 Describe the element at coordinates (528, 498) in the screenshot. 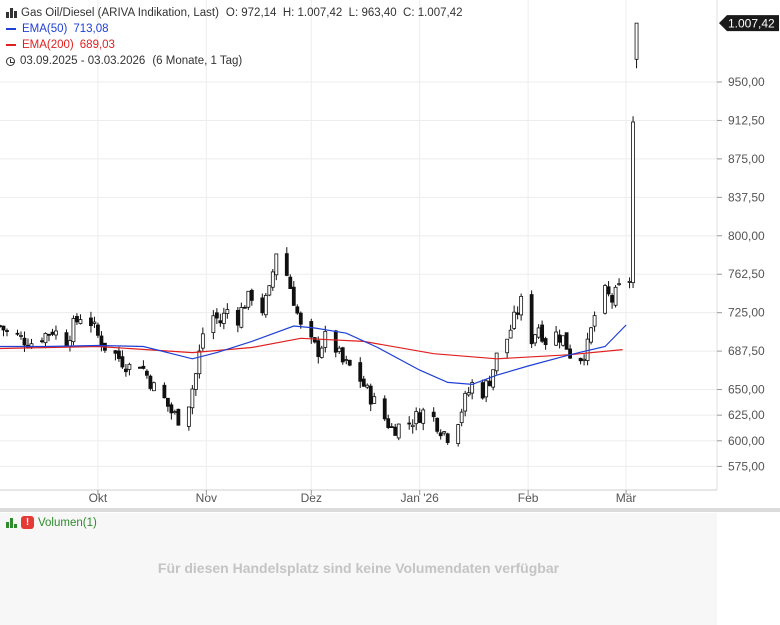

I see `x-tick-label: Feb` at that location.